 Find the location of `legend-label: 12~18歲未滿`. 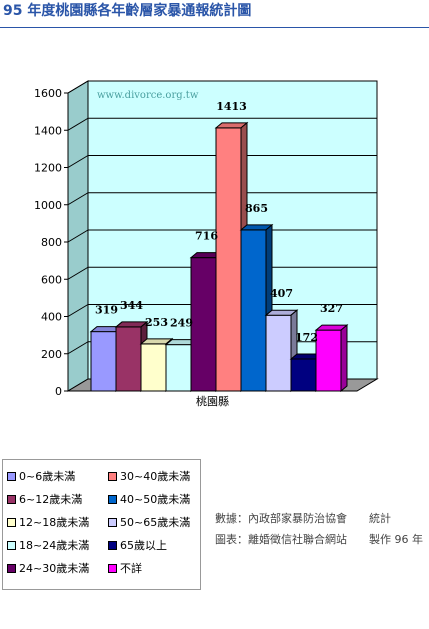

legend-label: 12~18歲未滿 is located at coordinates (54, 522).